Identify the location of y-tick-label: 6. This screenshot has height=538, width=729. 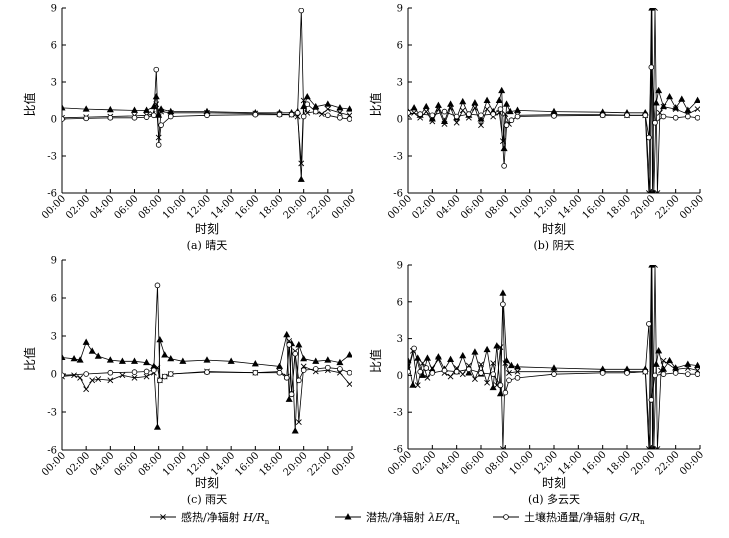
(54, 299).